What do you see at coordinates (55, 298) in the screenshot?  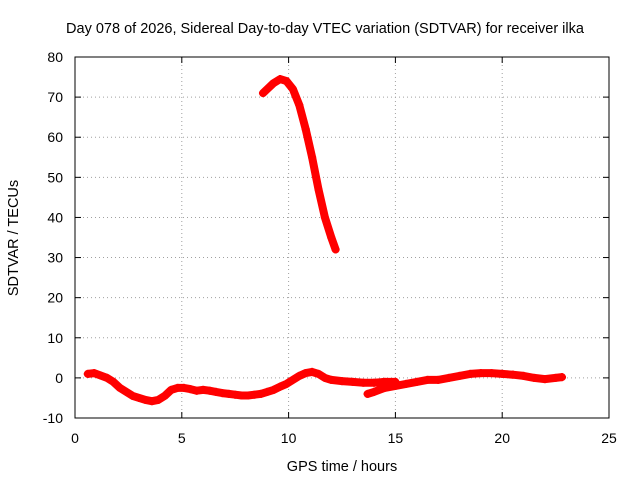 I see `y-tick-label: 20` at bounding box center [55, 298].